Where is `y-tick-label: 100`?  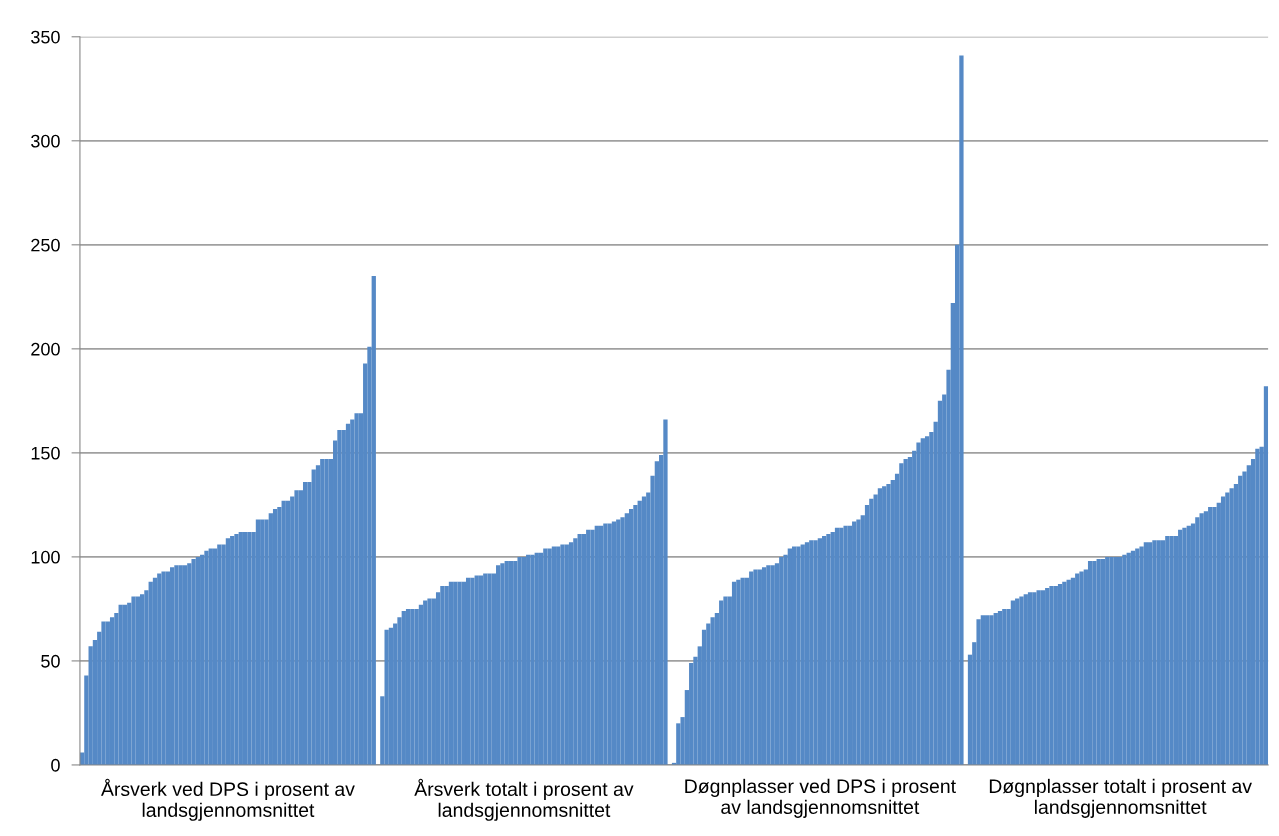
y-tick-label: 100 is located at coordinates (45, 557).